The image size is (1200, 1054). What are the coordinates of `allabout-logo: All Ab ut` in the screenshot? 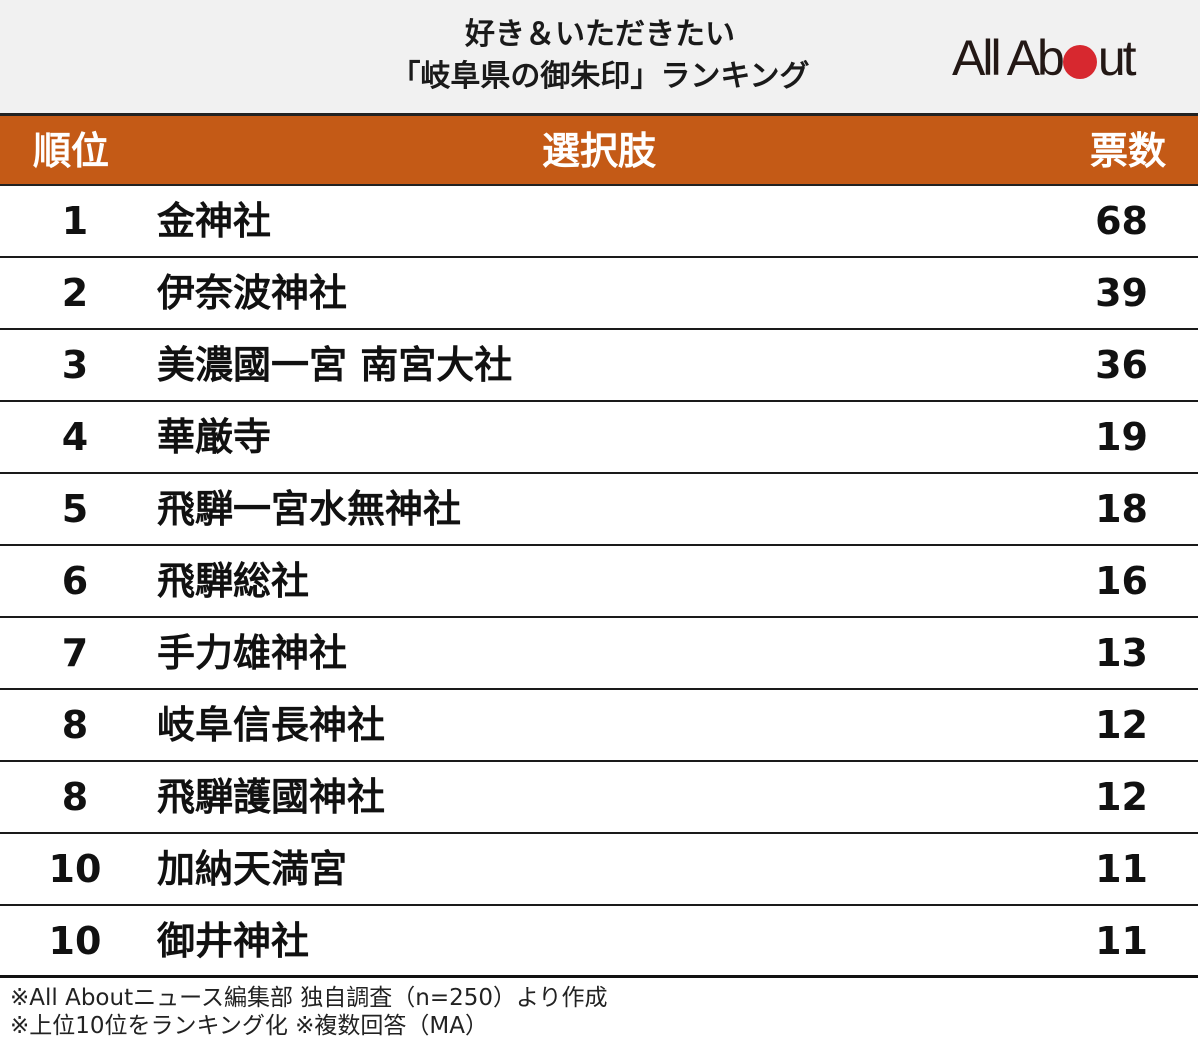 It's located at (1044, 58).